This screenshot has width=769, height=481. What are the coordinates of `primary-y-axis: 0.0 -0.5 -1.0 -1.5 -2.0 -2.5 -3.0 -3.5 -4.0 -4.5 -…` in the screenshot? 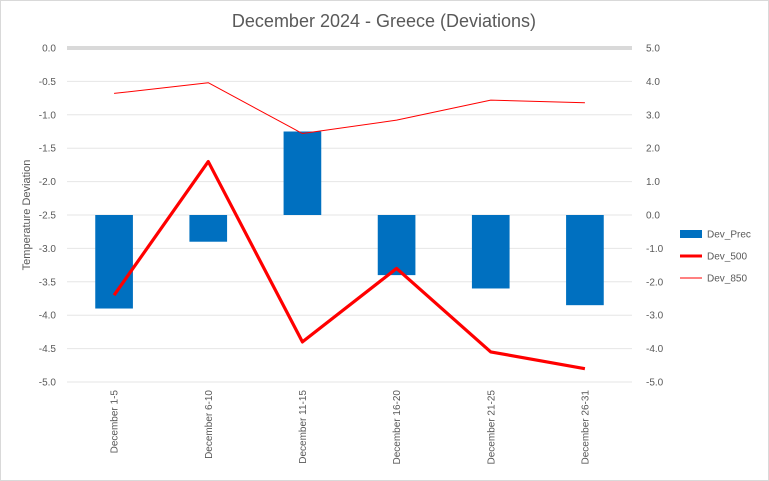 It's located at (48, 216).